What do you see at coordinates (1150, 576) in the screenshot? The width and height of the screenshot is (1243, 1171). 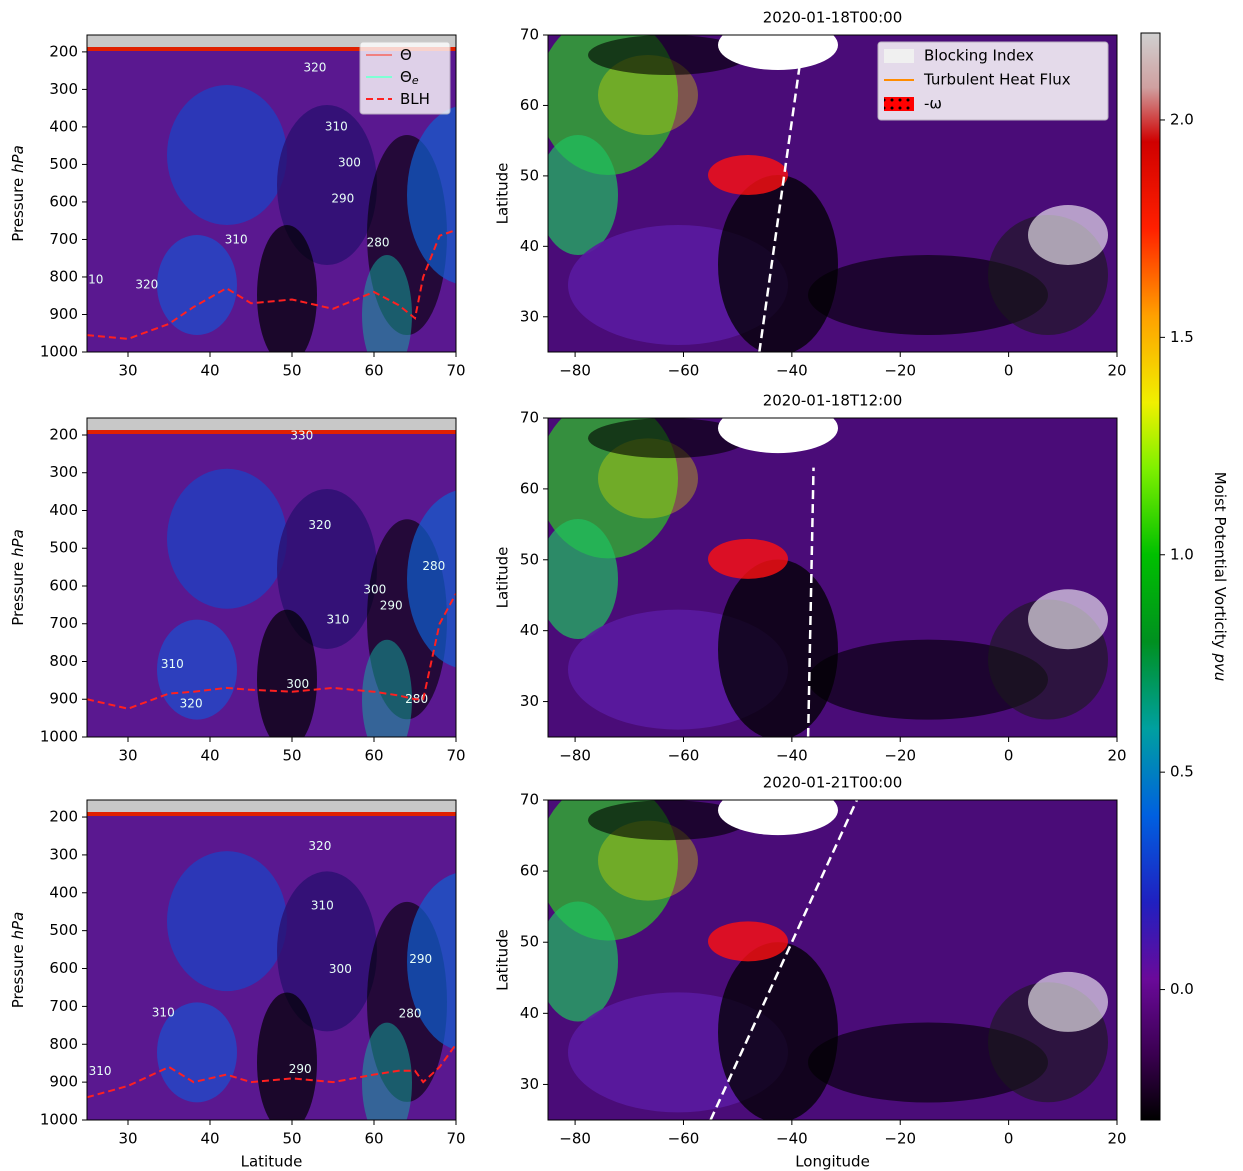 I see `colorbar` at bounding box center [1150, 576].